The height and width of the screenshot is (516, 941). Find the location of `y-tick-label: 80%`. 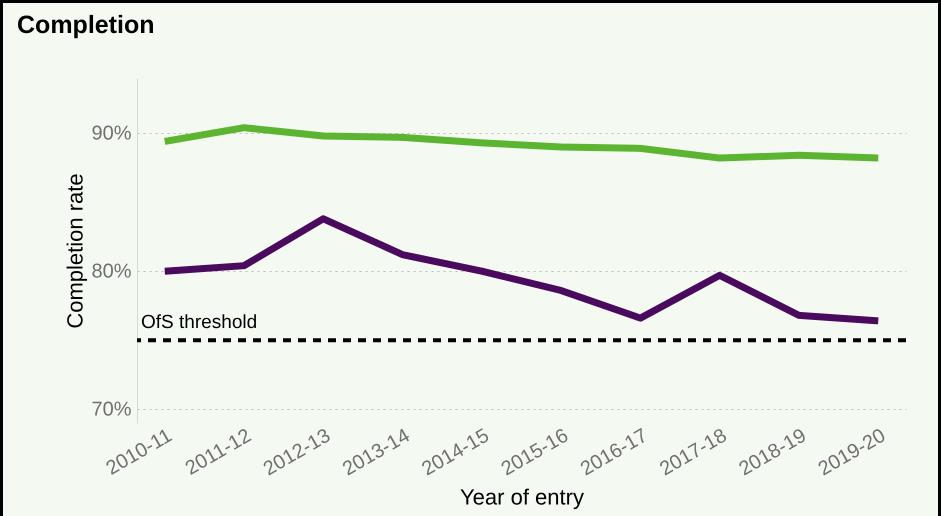

y-tick-label: 80% is located at coordinates (111, 271).